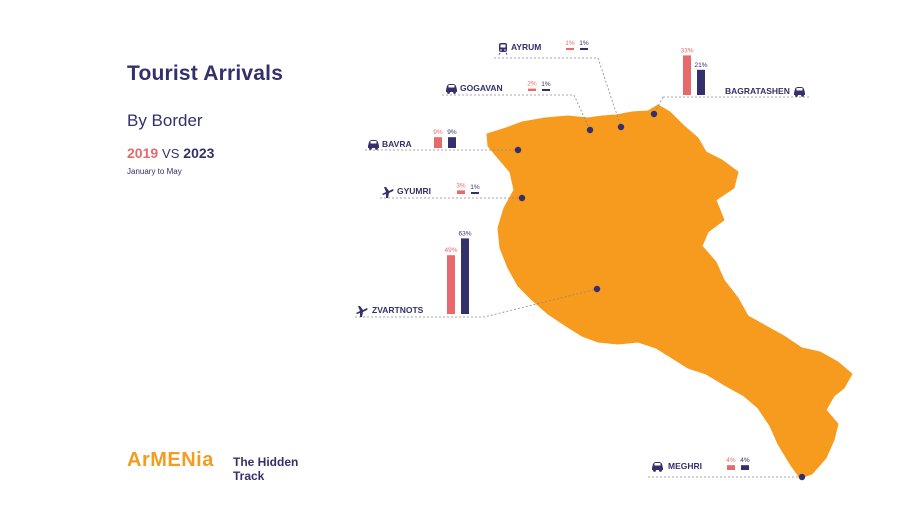  What do you see at coordinates (503, 49) in the screenshot?
I see `train-icon` at bounding box center [503, 49].